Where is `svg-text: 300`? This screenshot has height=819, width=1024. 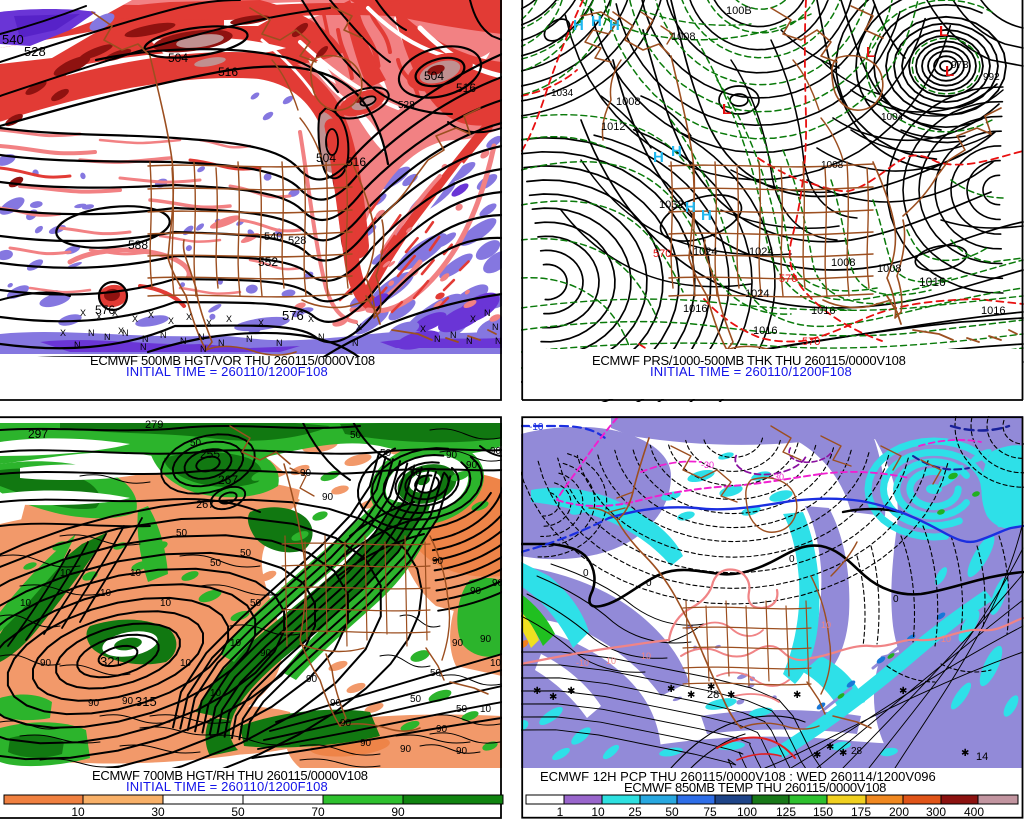 svg-text: 300 is located at coordinates (936, 812).